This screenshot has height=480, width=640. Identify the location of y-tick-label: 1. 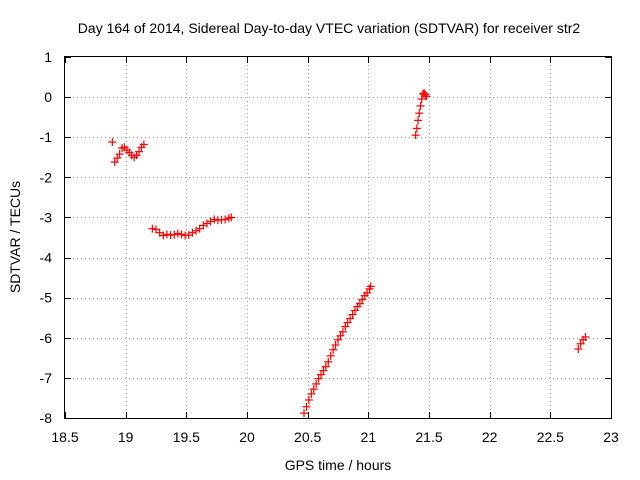
(48, 57).